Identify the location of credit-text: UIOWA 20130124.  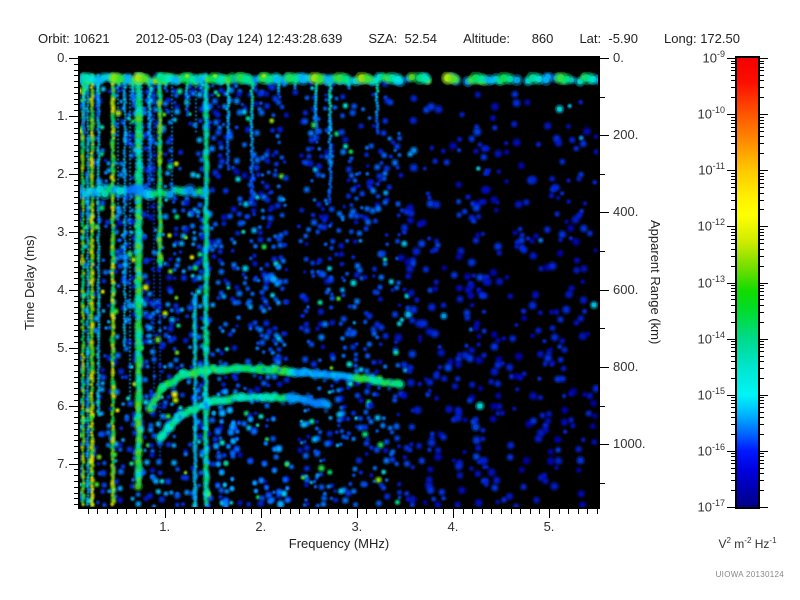
(749, 574).